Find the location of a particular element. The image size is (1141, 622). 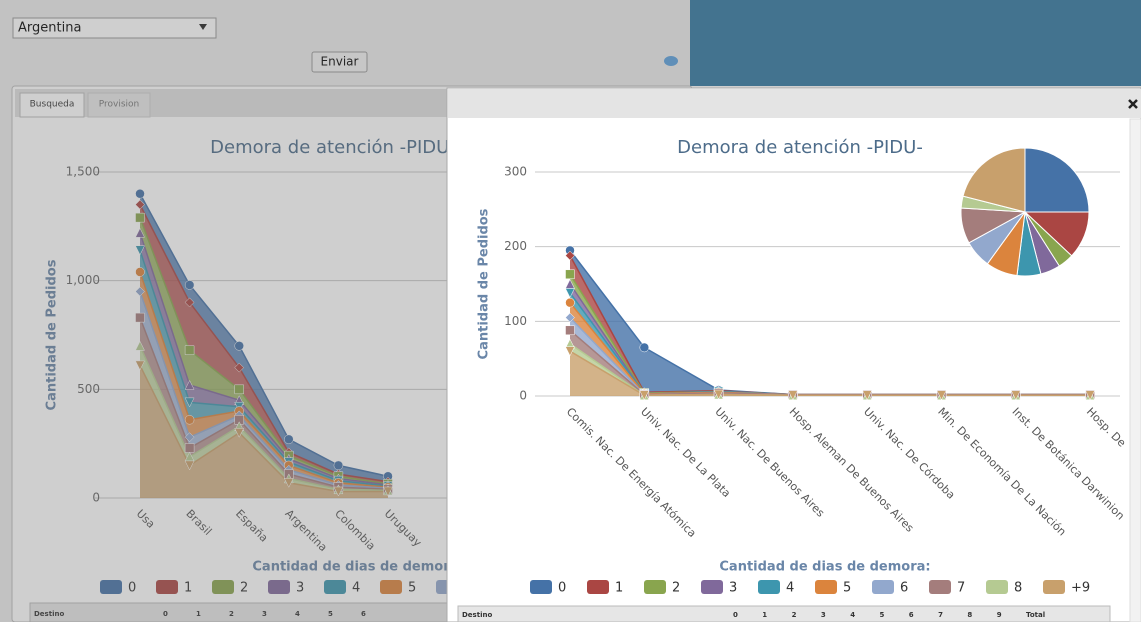

country-select is located at coordinates (114, 28).